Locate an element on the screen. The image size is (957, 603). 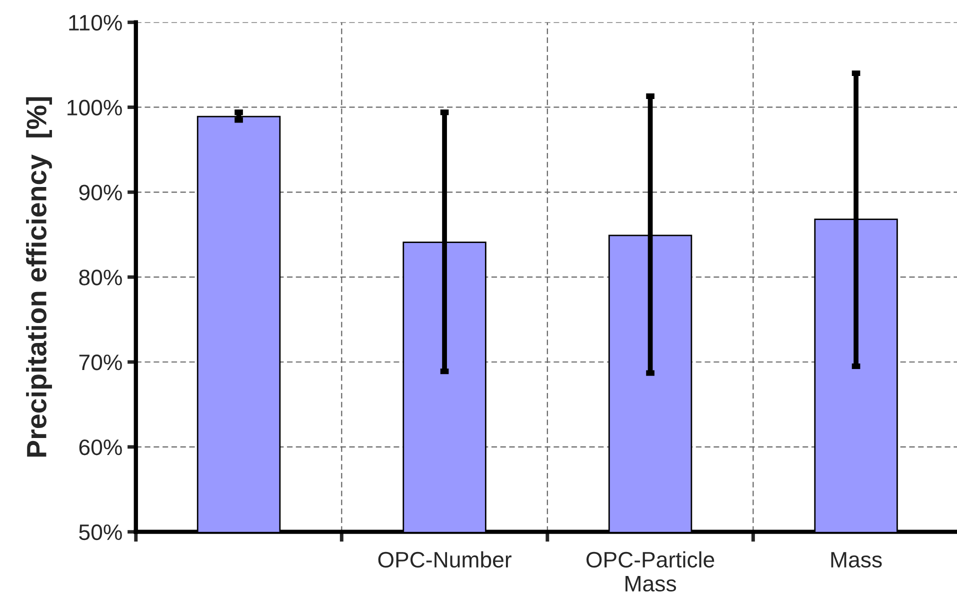
y-tick-label: 80% is located at coordinates (100, 278).